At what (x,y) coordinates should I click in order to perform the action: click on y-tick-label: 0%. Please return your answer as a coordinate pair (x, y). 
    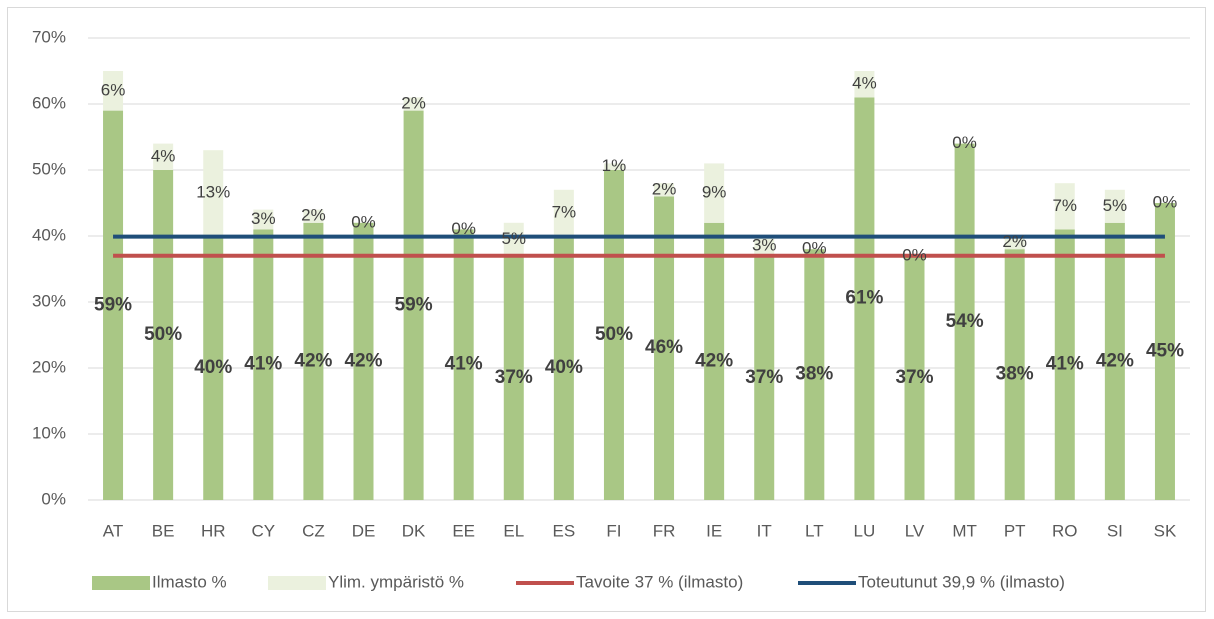
    Looking at the image, I should click on (53, 498).